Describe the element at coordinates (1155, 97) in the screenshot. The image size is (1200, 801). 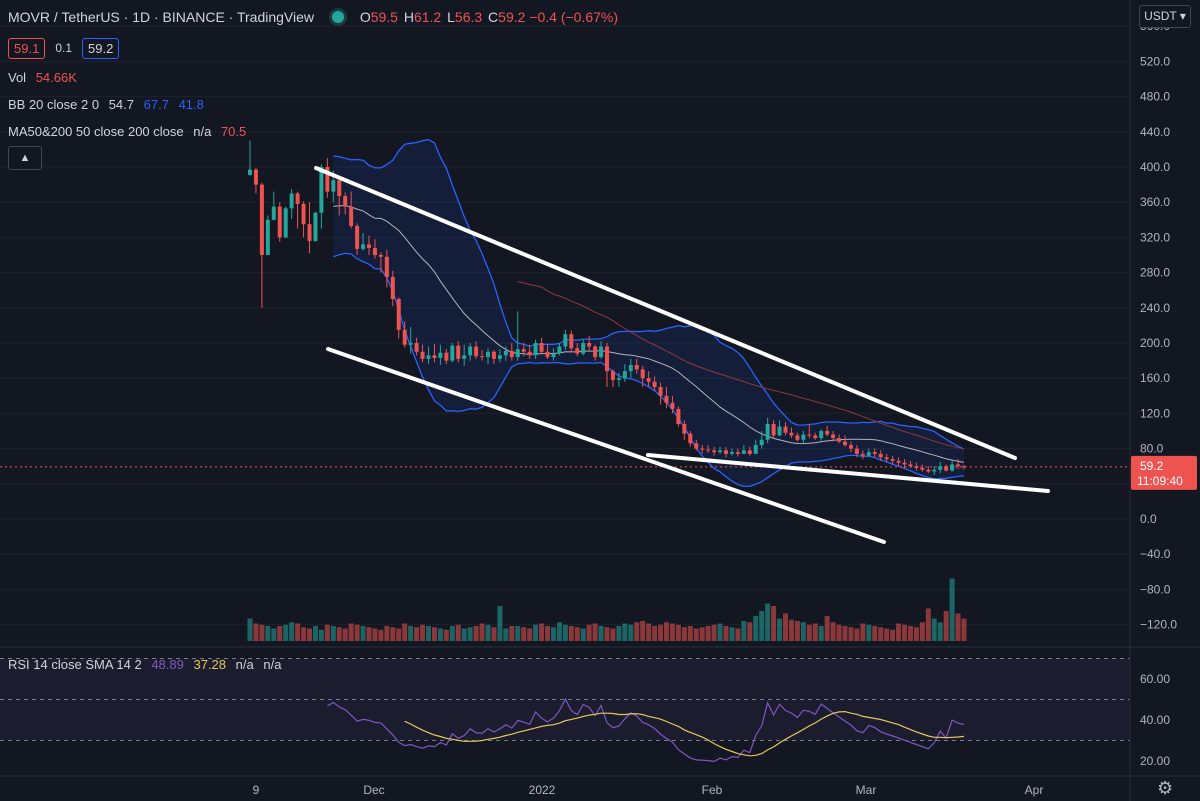
I see `price-tick-label: 480.0` at that location.